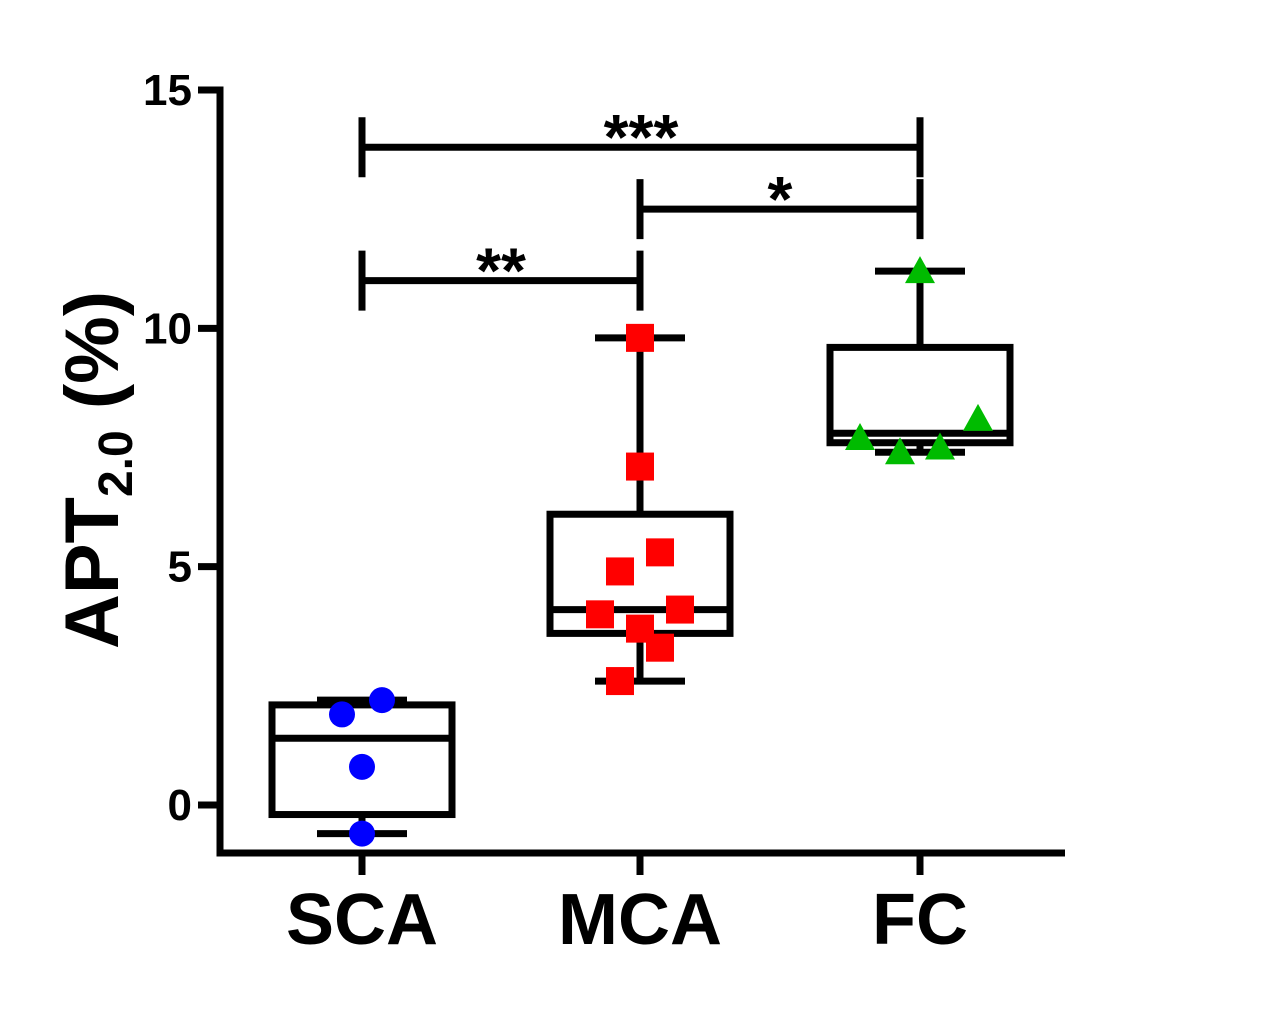  What do you see at coordinates (362, 920) in the screenshot?
I see `x-tick-label: SCA` at bounding box center [362, 920].